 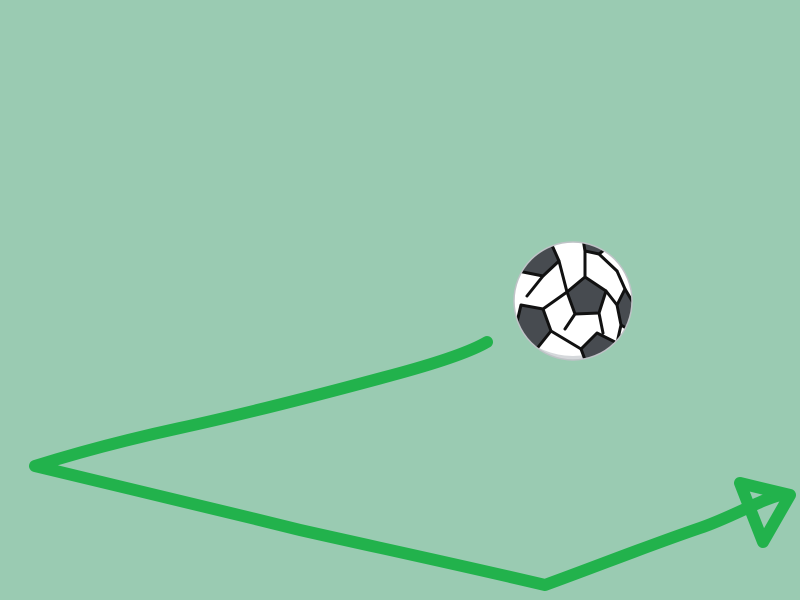 I want to click on soccer-ball-icon, so click(x=574, y=305).